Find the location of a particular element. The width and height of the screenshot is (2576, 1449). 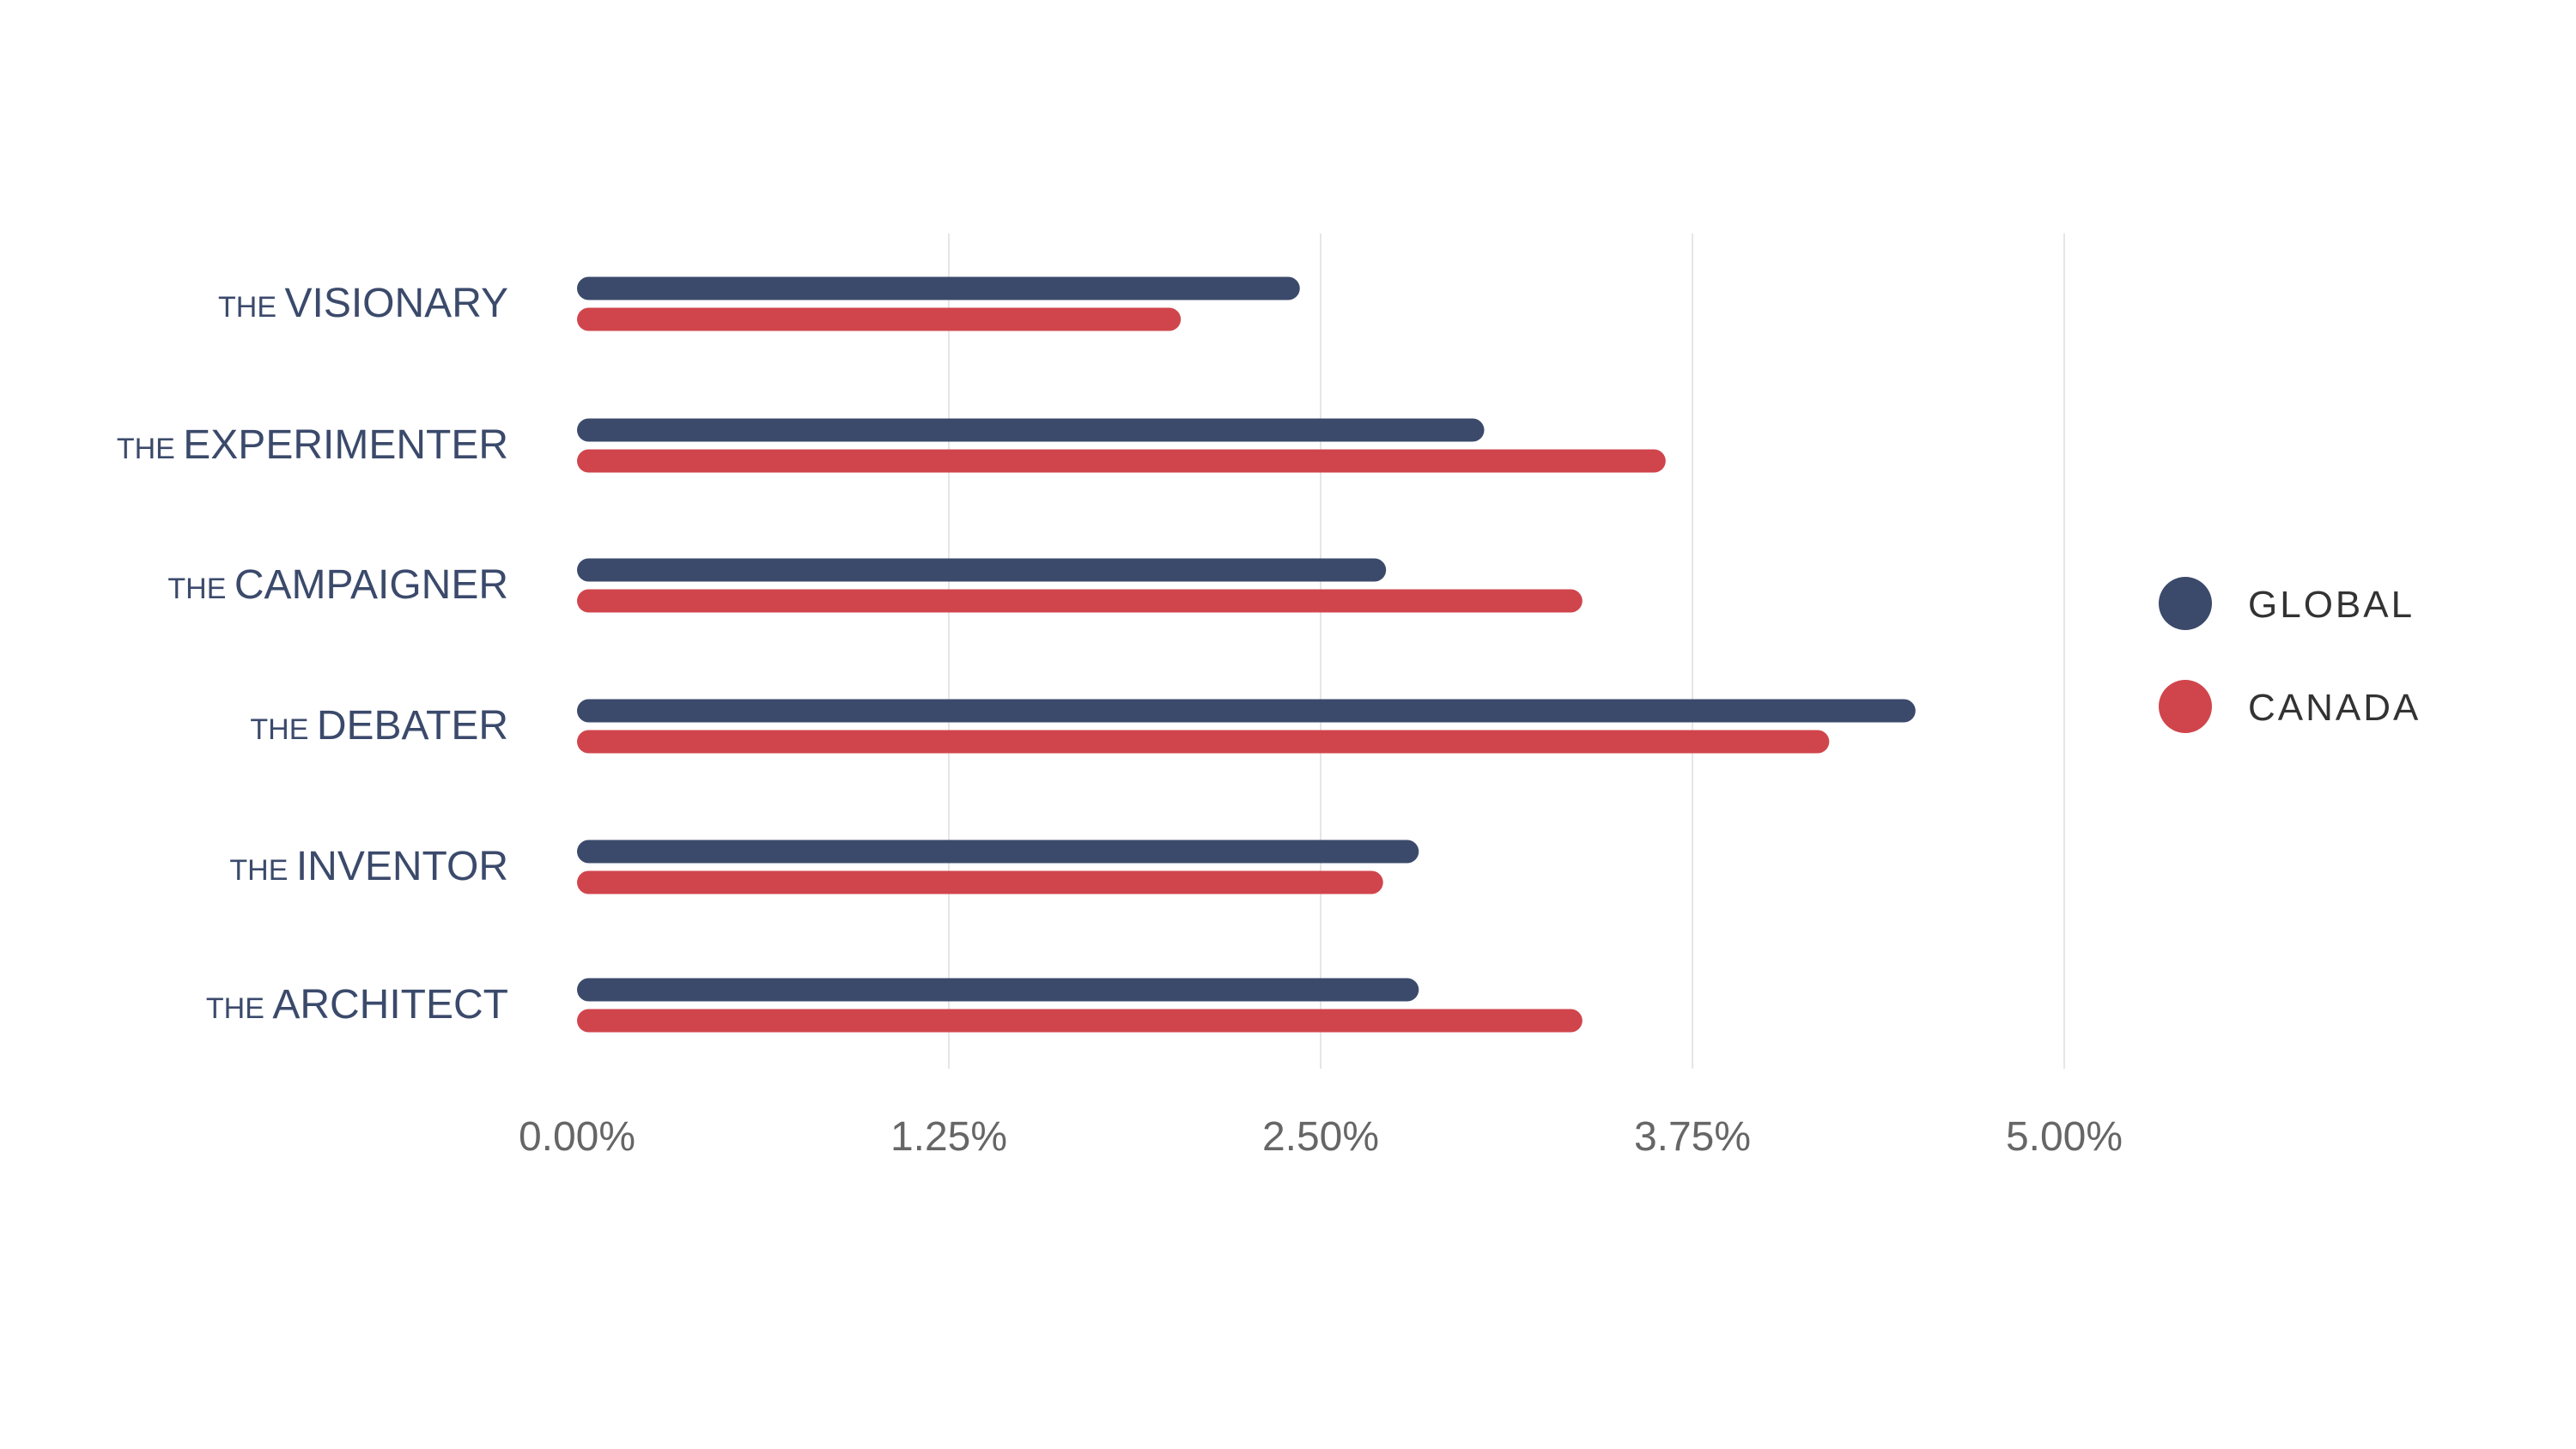

category-label: THE VISIONARY is located at coordinates (363, 303).